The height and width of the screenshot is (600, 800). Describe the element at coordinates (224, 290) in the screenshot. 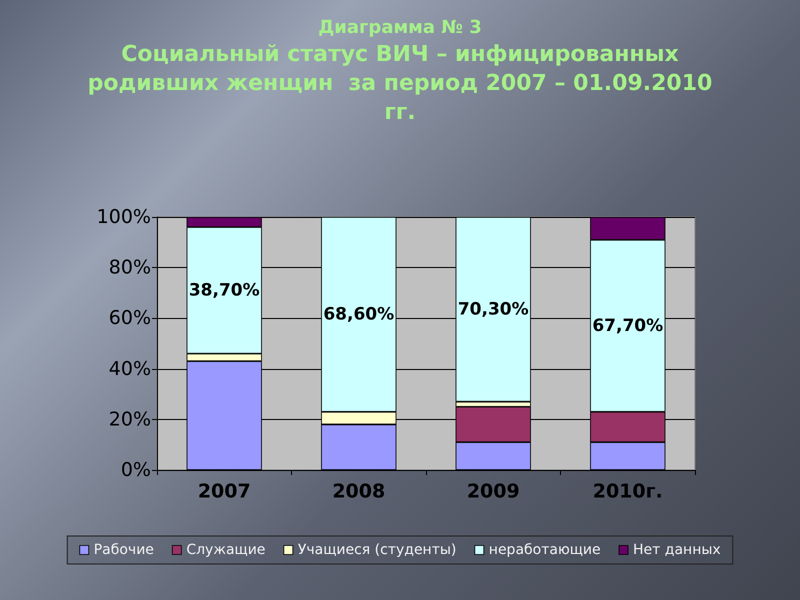

I see `annotation: 38,70%` at that location.